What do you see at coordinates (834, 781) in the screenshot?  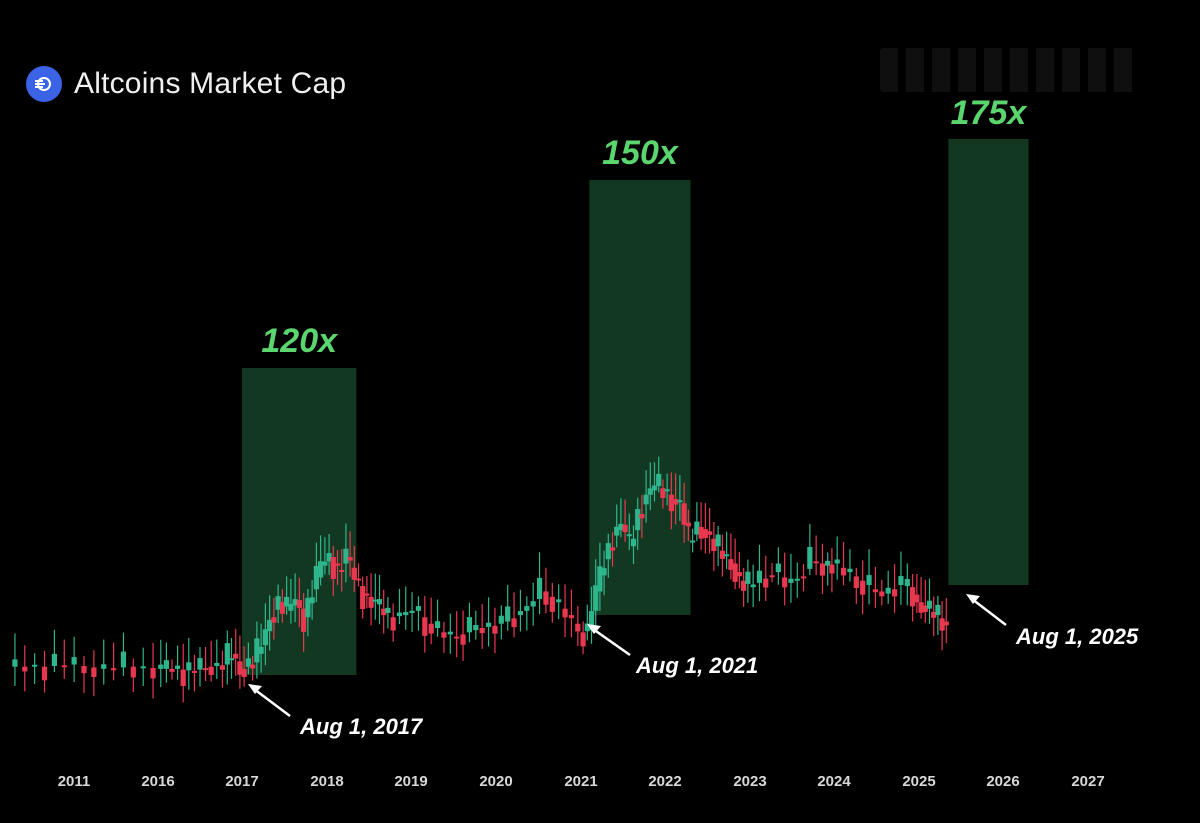 I see `x-tick-label: 2024` at bounding box center [834, 781].